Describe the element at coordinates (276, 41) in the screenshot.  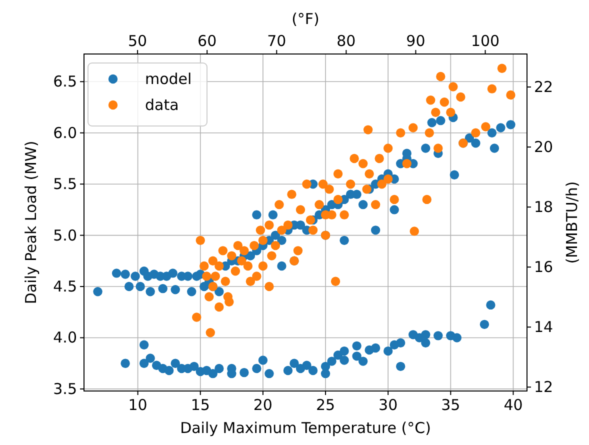
I see `x2-tick-label: 70` at that location.